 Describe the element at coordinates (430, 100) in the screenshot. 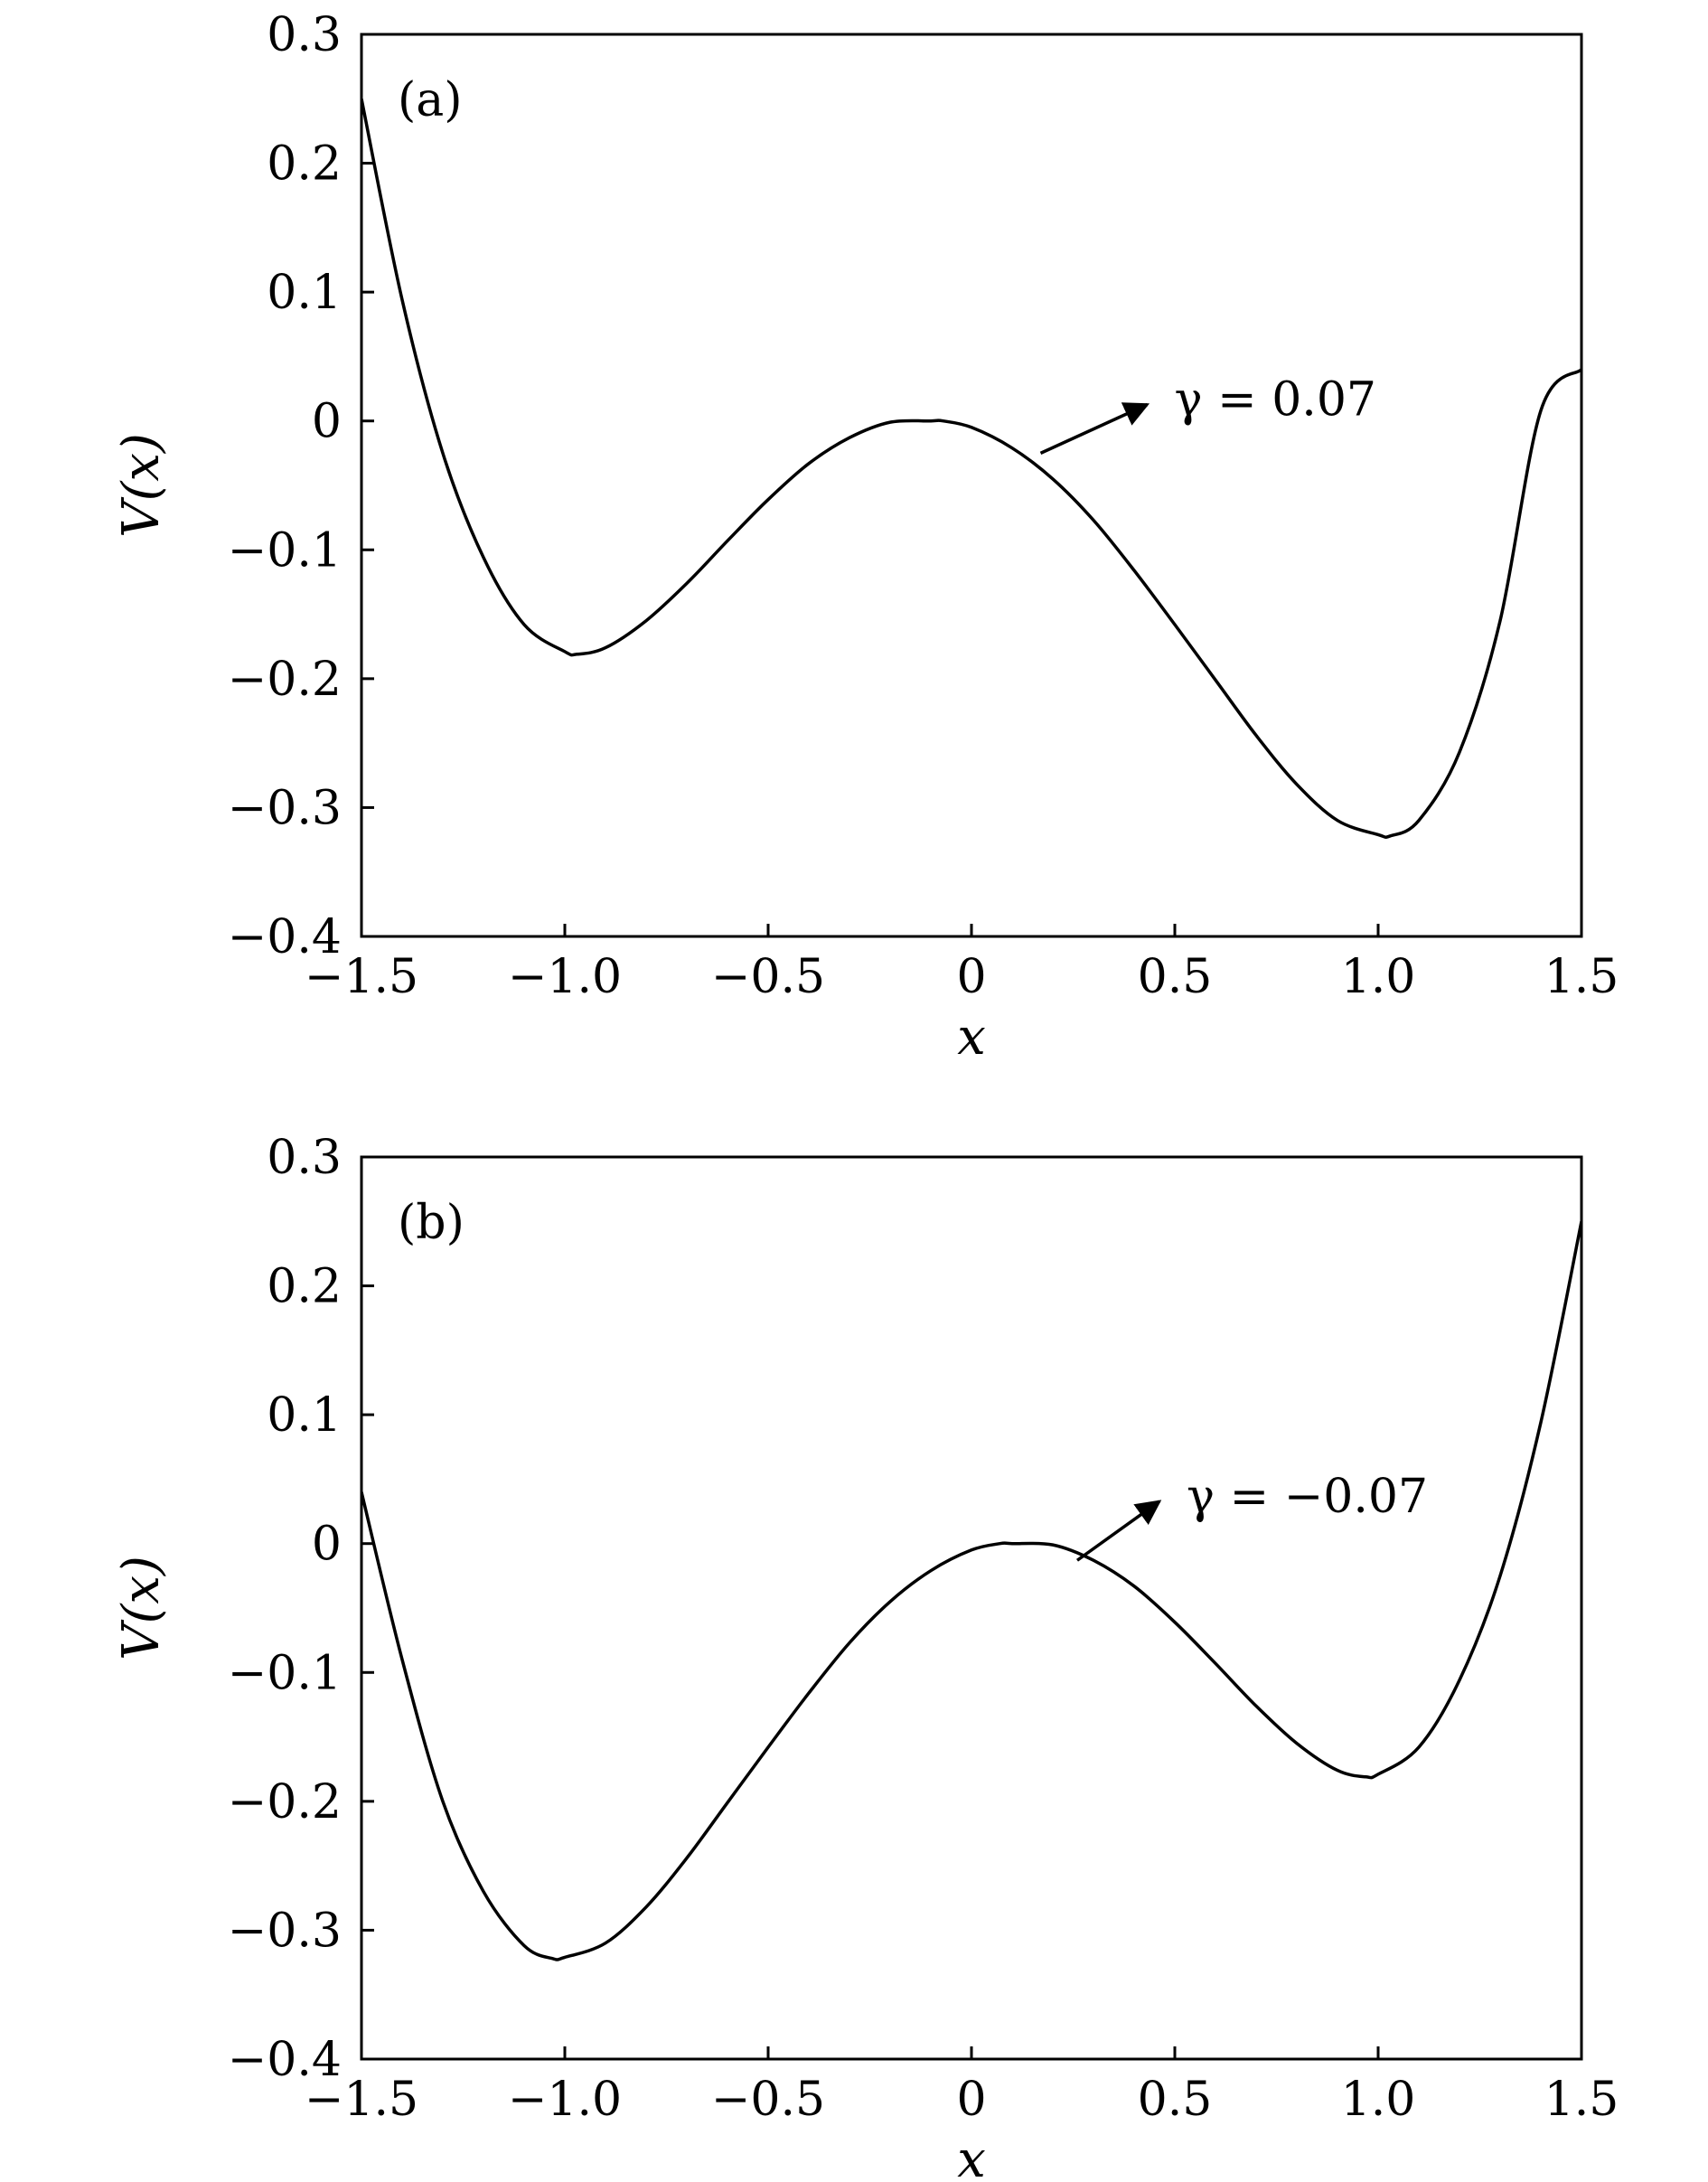

I see `panel-label: (a)` at that location.